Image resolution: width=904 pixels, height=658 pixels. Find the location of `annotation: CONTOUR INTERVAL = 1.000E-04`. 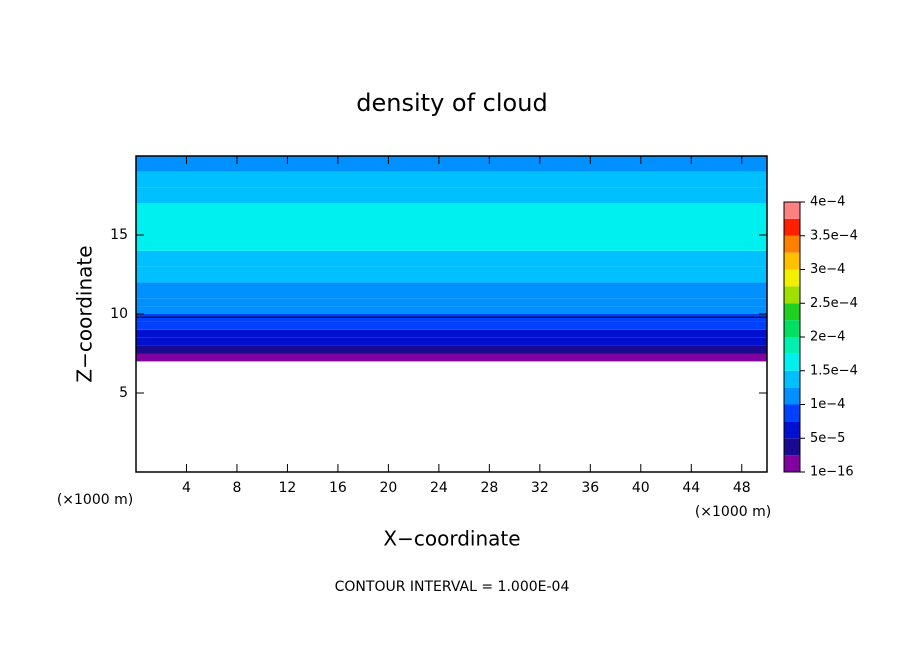

annotation: CONTOUR INTERVAL = 1.000E-04 is located at coordinates (452, 587).